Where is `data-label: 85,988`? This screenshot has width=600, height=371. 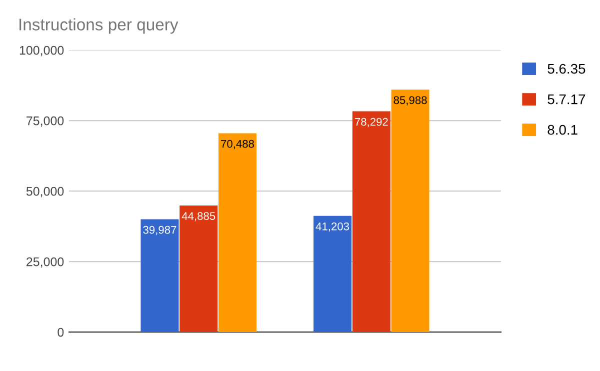
data-label: 85,988 is located at coordinates (410, 101).